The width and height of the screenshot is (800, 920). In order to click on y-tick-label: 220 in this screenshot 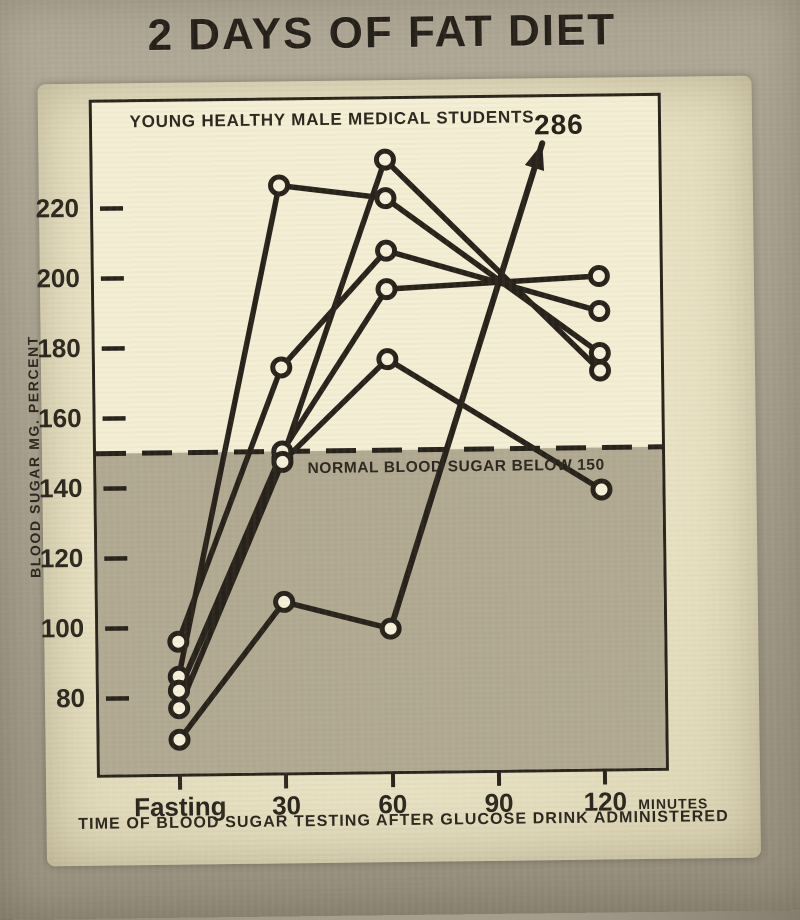, I will do `click(45, 209)`.